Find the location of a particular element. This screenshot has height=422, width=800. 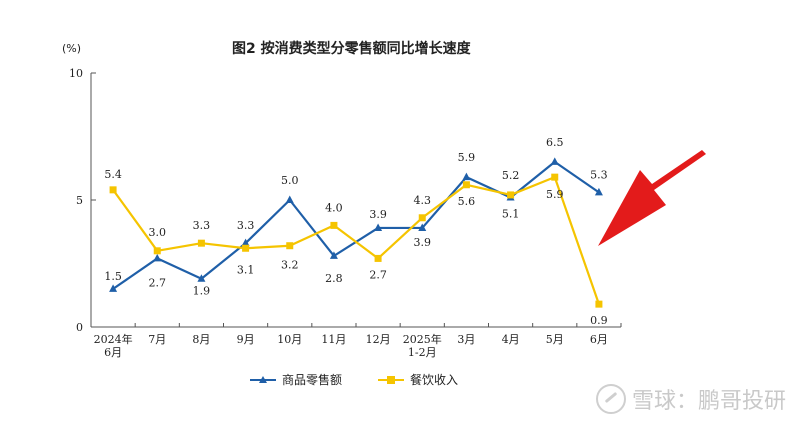

x-tick-label: 3月 is located at coordinates (466, 339).